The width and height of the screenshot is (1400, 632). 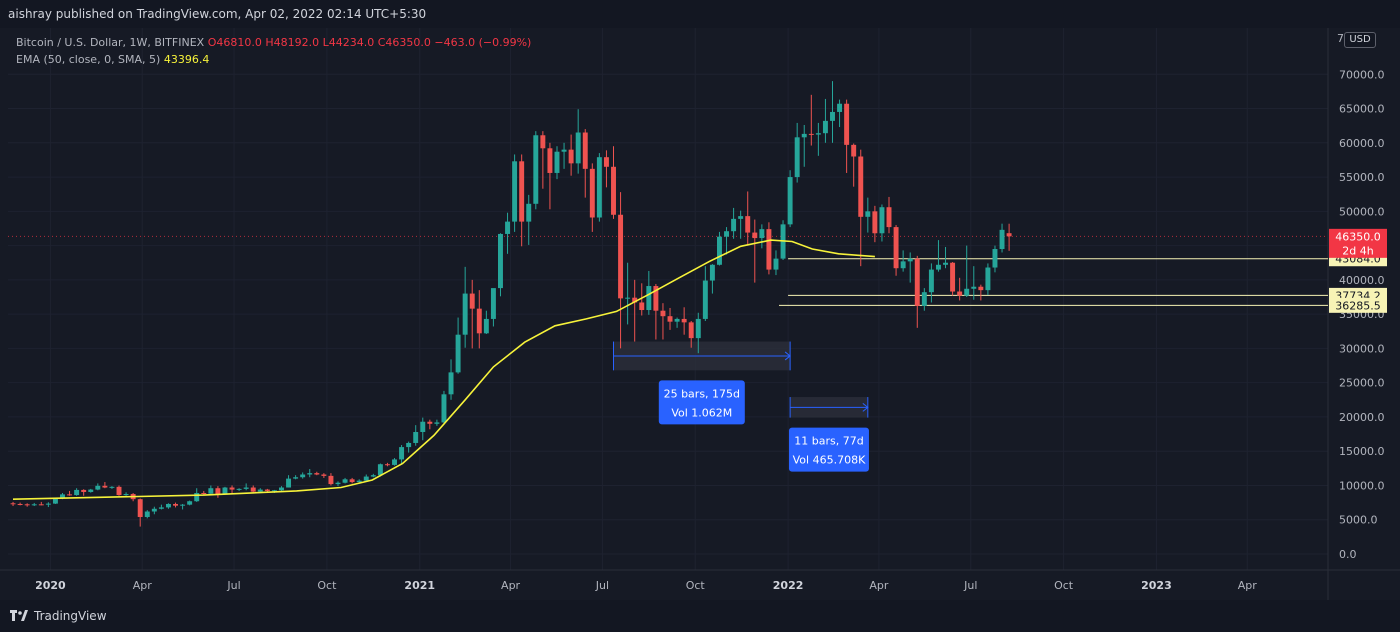 What do you see at coordinates (1362, 211) in the screenshot?
I see `y-tick-label: 50000.0` at bounding box center [1362, 211].